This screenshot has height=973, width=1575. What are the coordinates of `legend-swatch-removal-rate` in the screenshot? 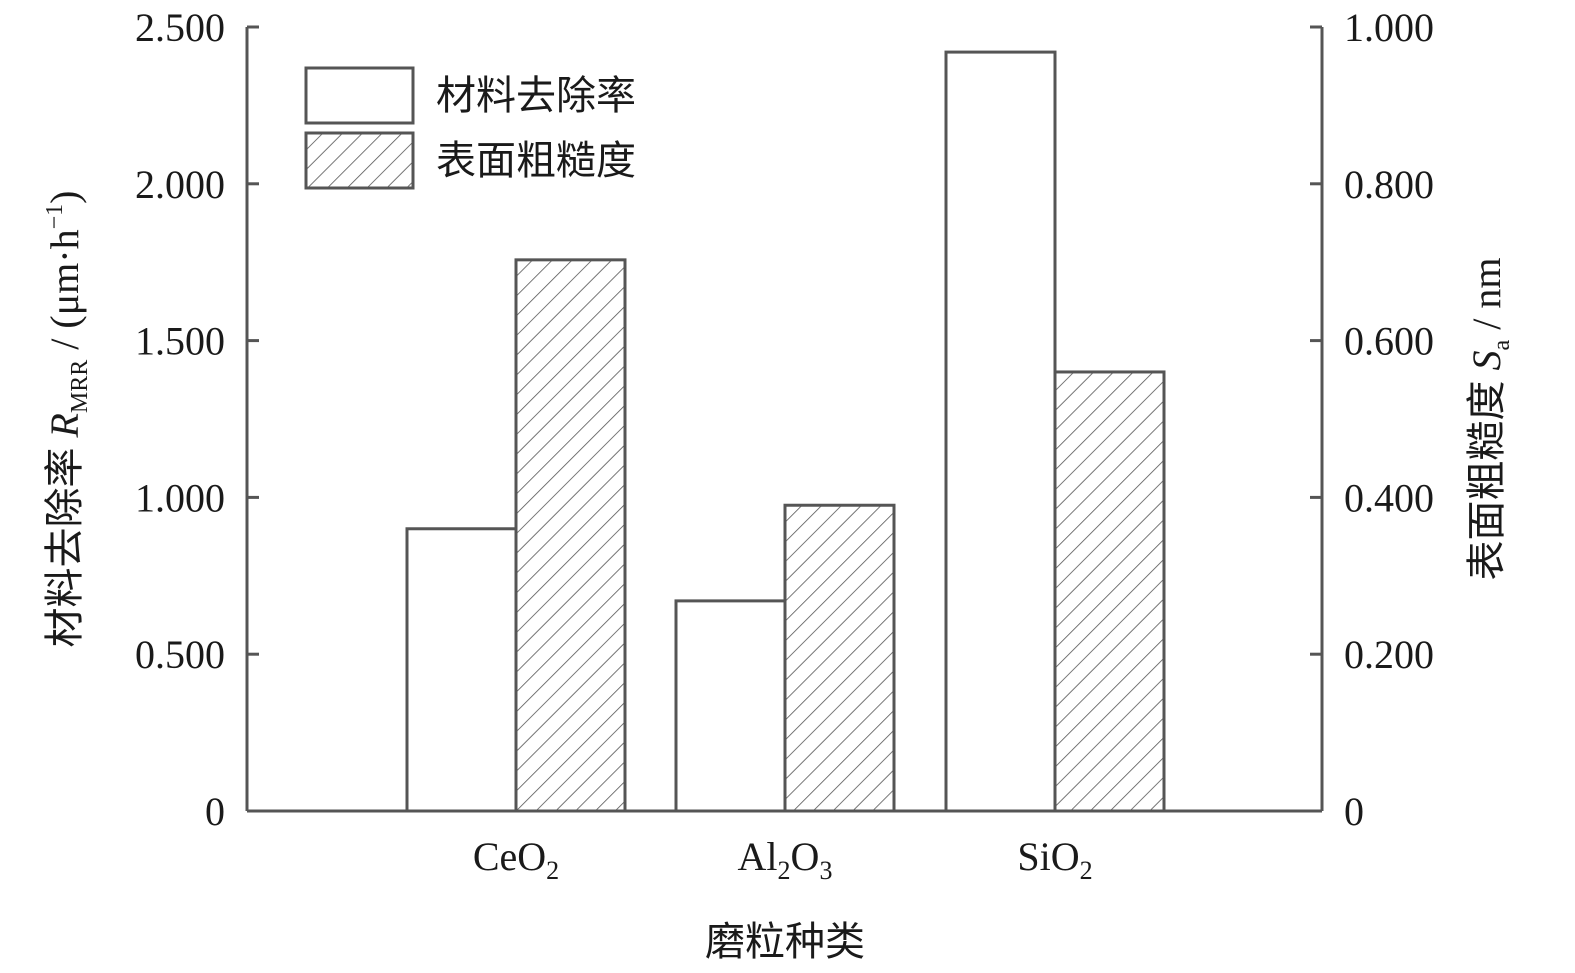 It's located at (359, 95).